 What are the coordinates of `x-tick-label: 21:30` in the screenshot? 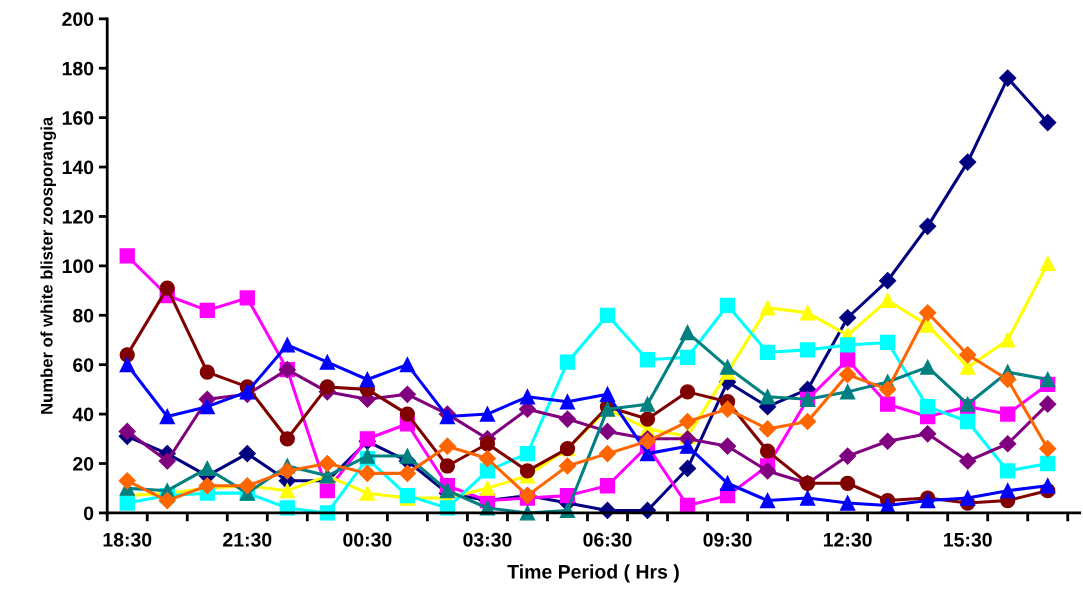 It's located at (247, 539).